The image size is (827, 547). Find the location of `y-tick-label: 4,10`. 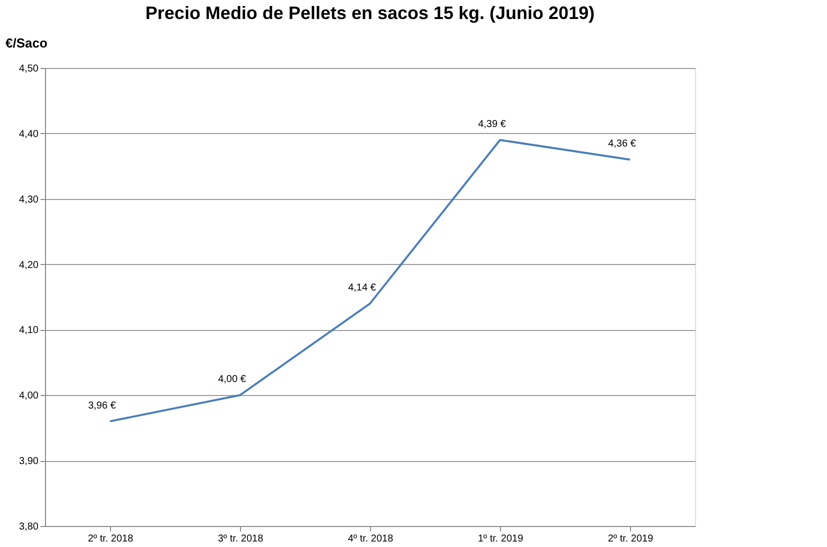

y-tick-label: 4,10 is located at coordinates (29, 330).